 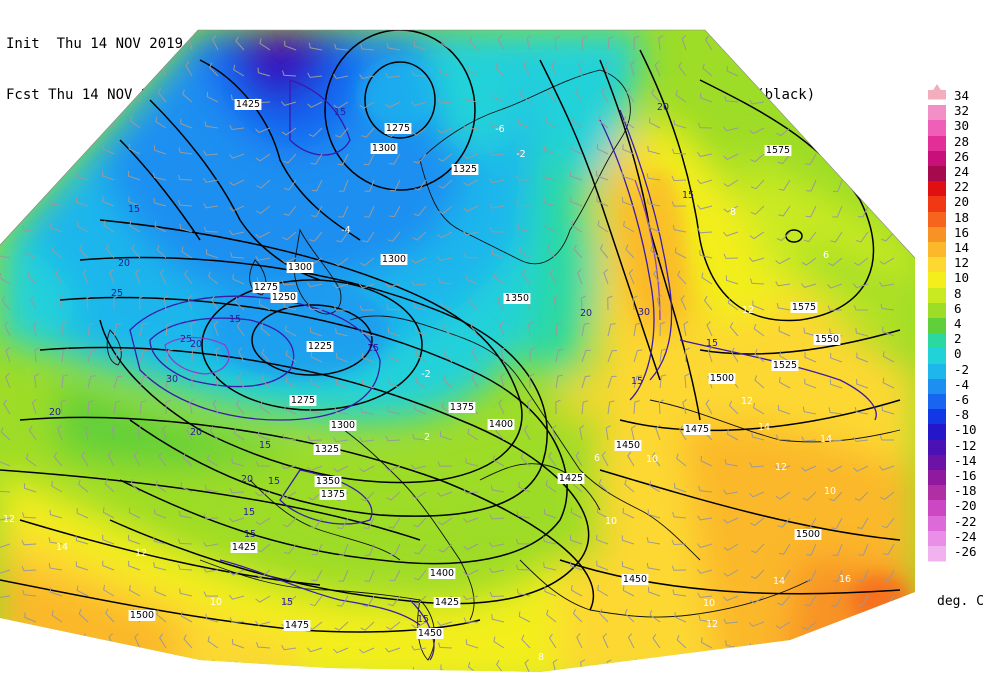 I want to click on colorbar-label: -4, so click(x=962, y=384).